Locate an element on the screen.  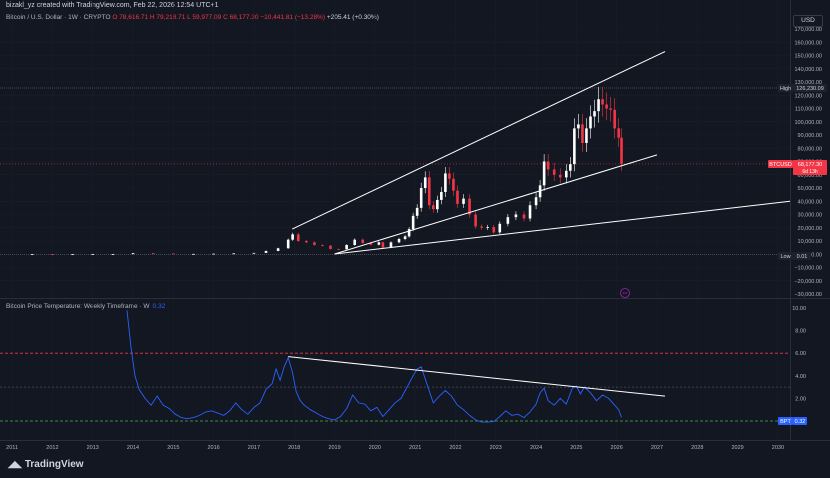
price-tick-label: 100,000.00 is located at coordinates (808, 123).